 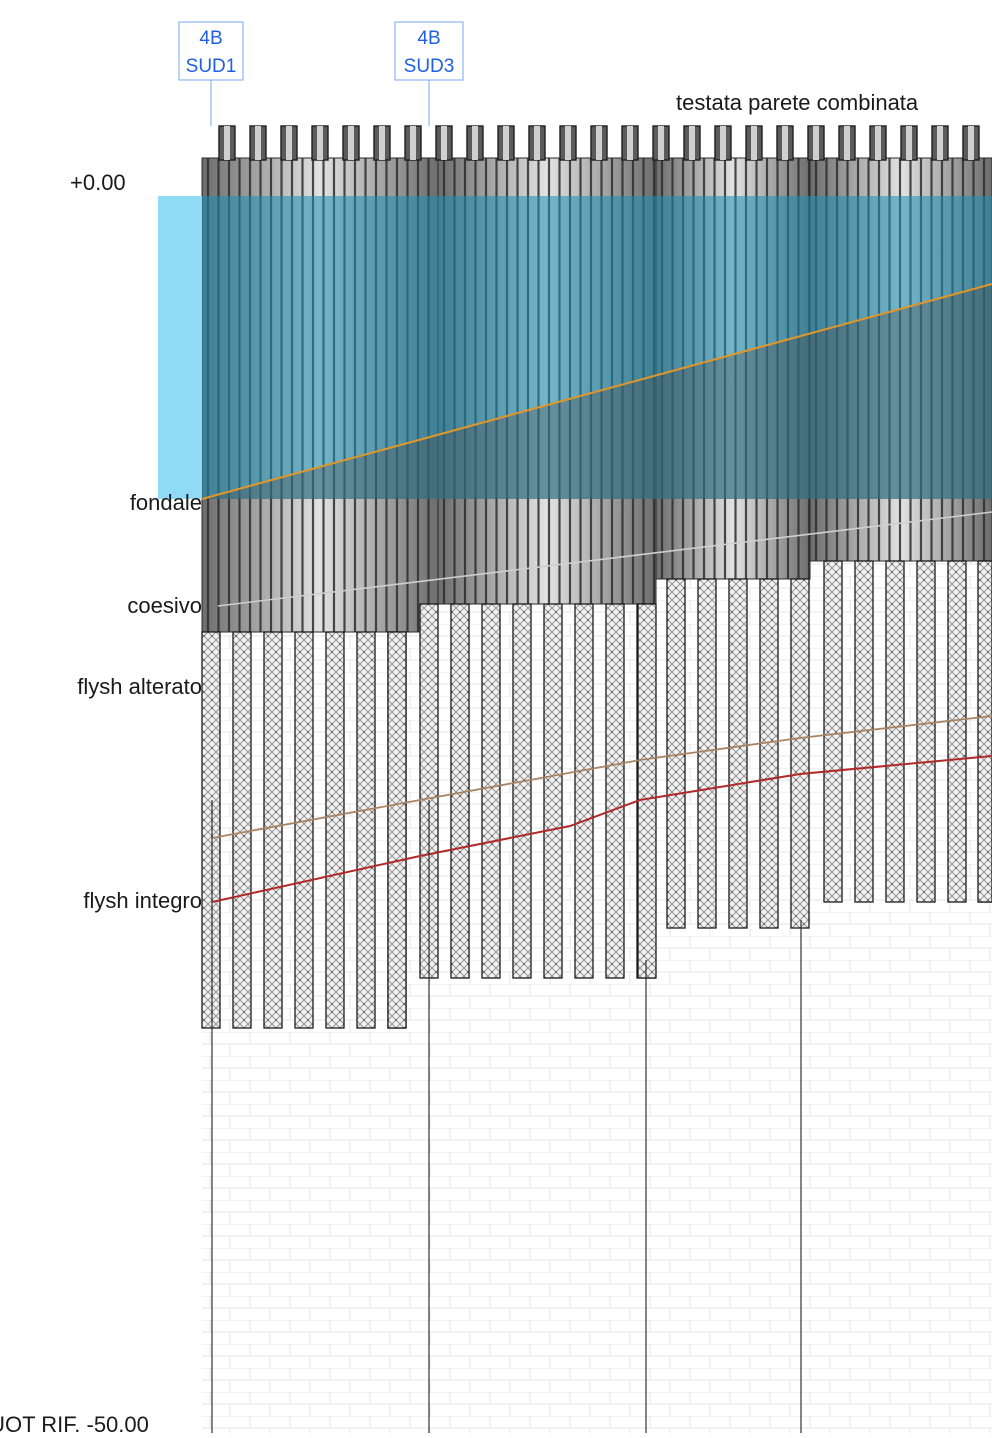 I want to click on layer-label-fondale: fondale, so click(x=166, y=502).